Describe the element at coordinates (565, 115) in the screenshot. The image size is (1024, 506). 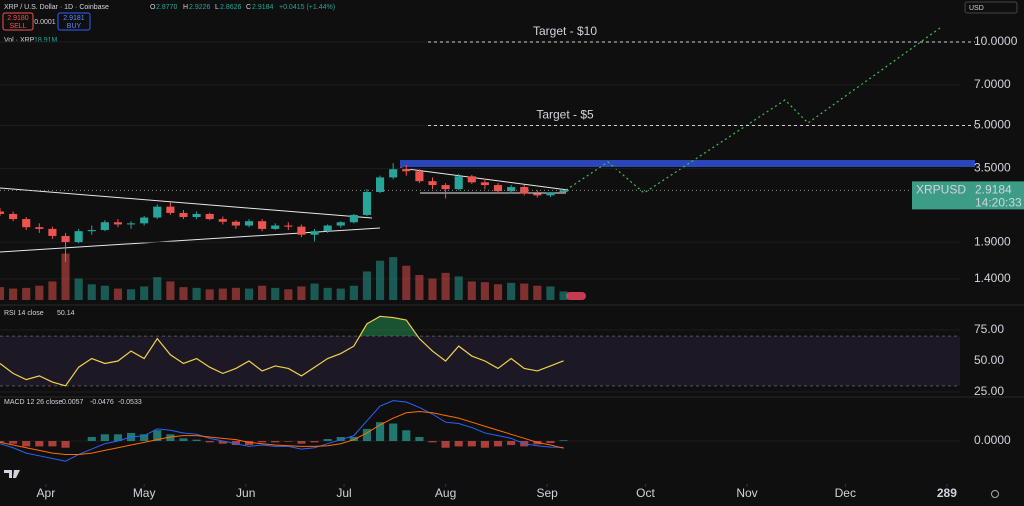
I see `target-label: Target - $5` at that location.